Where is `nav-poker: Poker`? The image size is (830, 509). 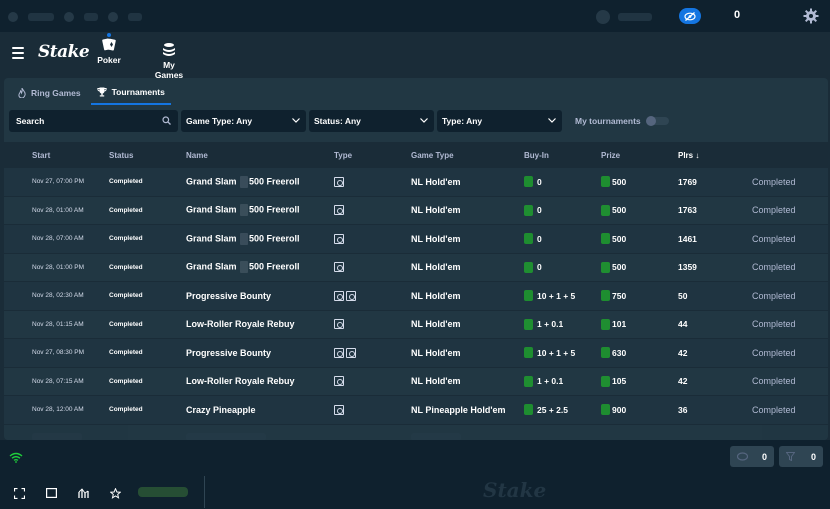
nav-poker: Poker is located at coordinates (109, 49).